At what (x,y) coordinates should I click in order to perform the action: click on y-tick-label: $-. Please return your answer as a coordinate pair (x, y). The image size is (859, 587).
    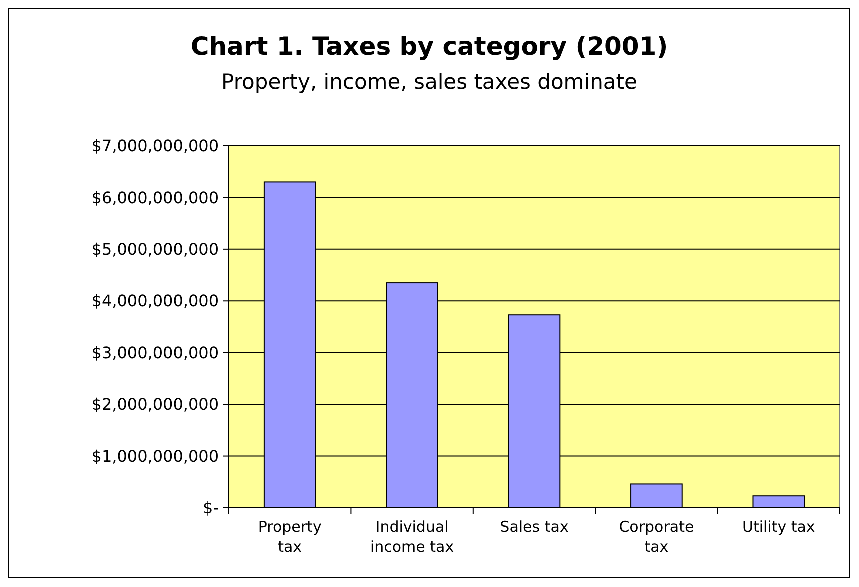
    Looking at the image, I should click on (211, 508).